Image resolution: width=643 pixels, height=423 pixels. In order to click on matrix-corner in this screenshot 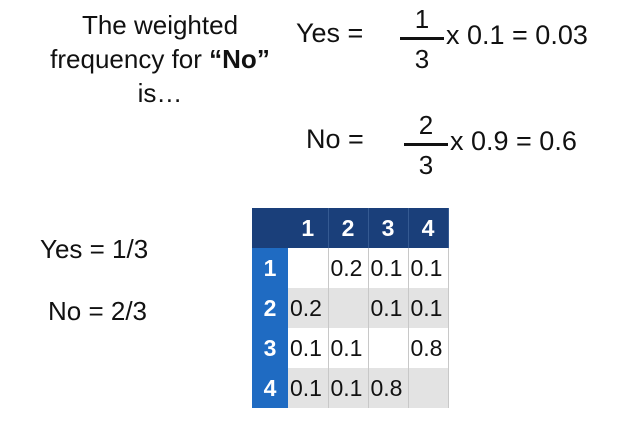, I will do `click(270, 228)`.